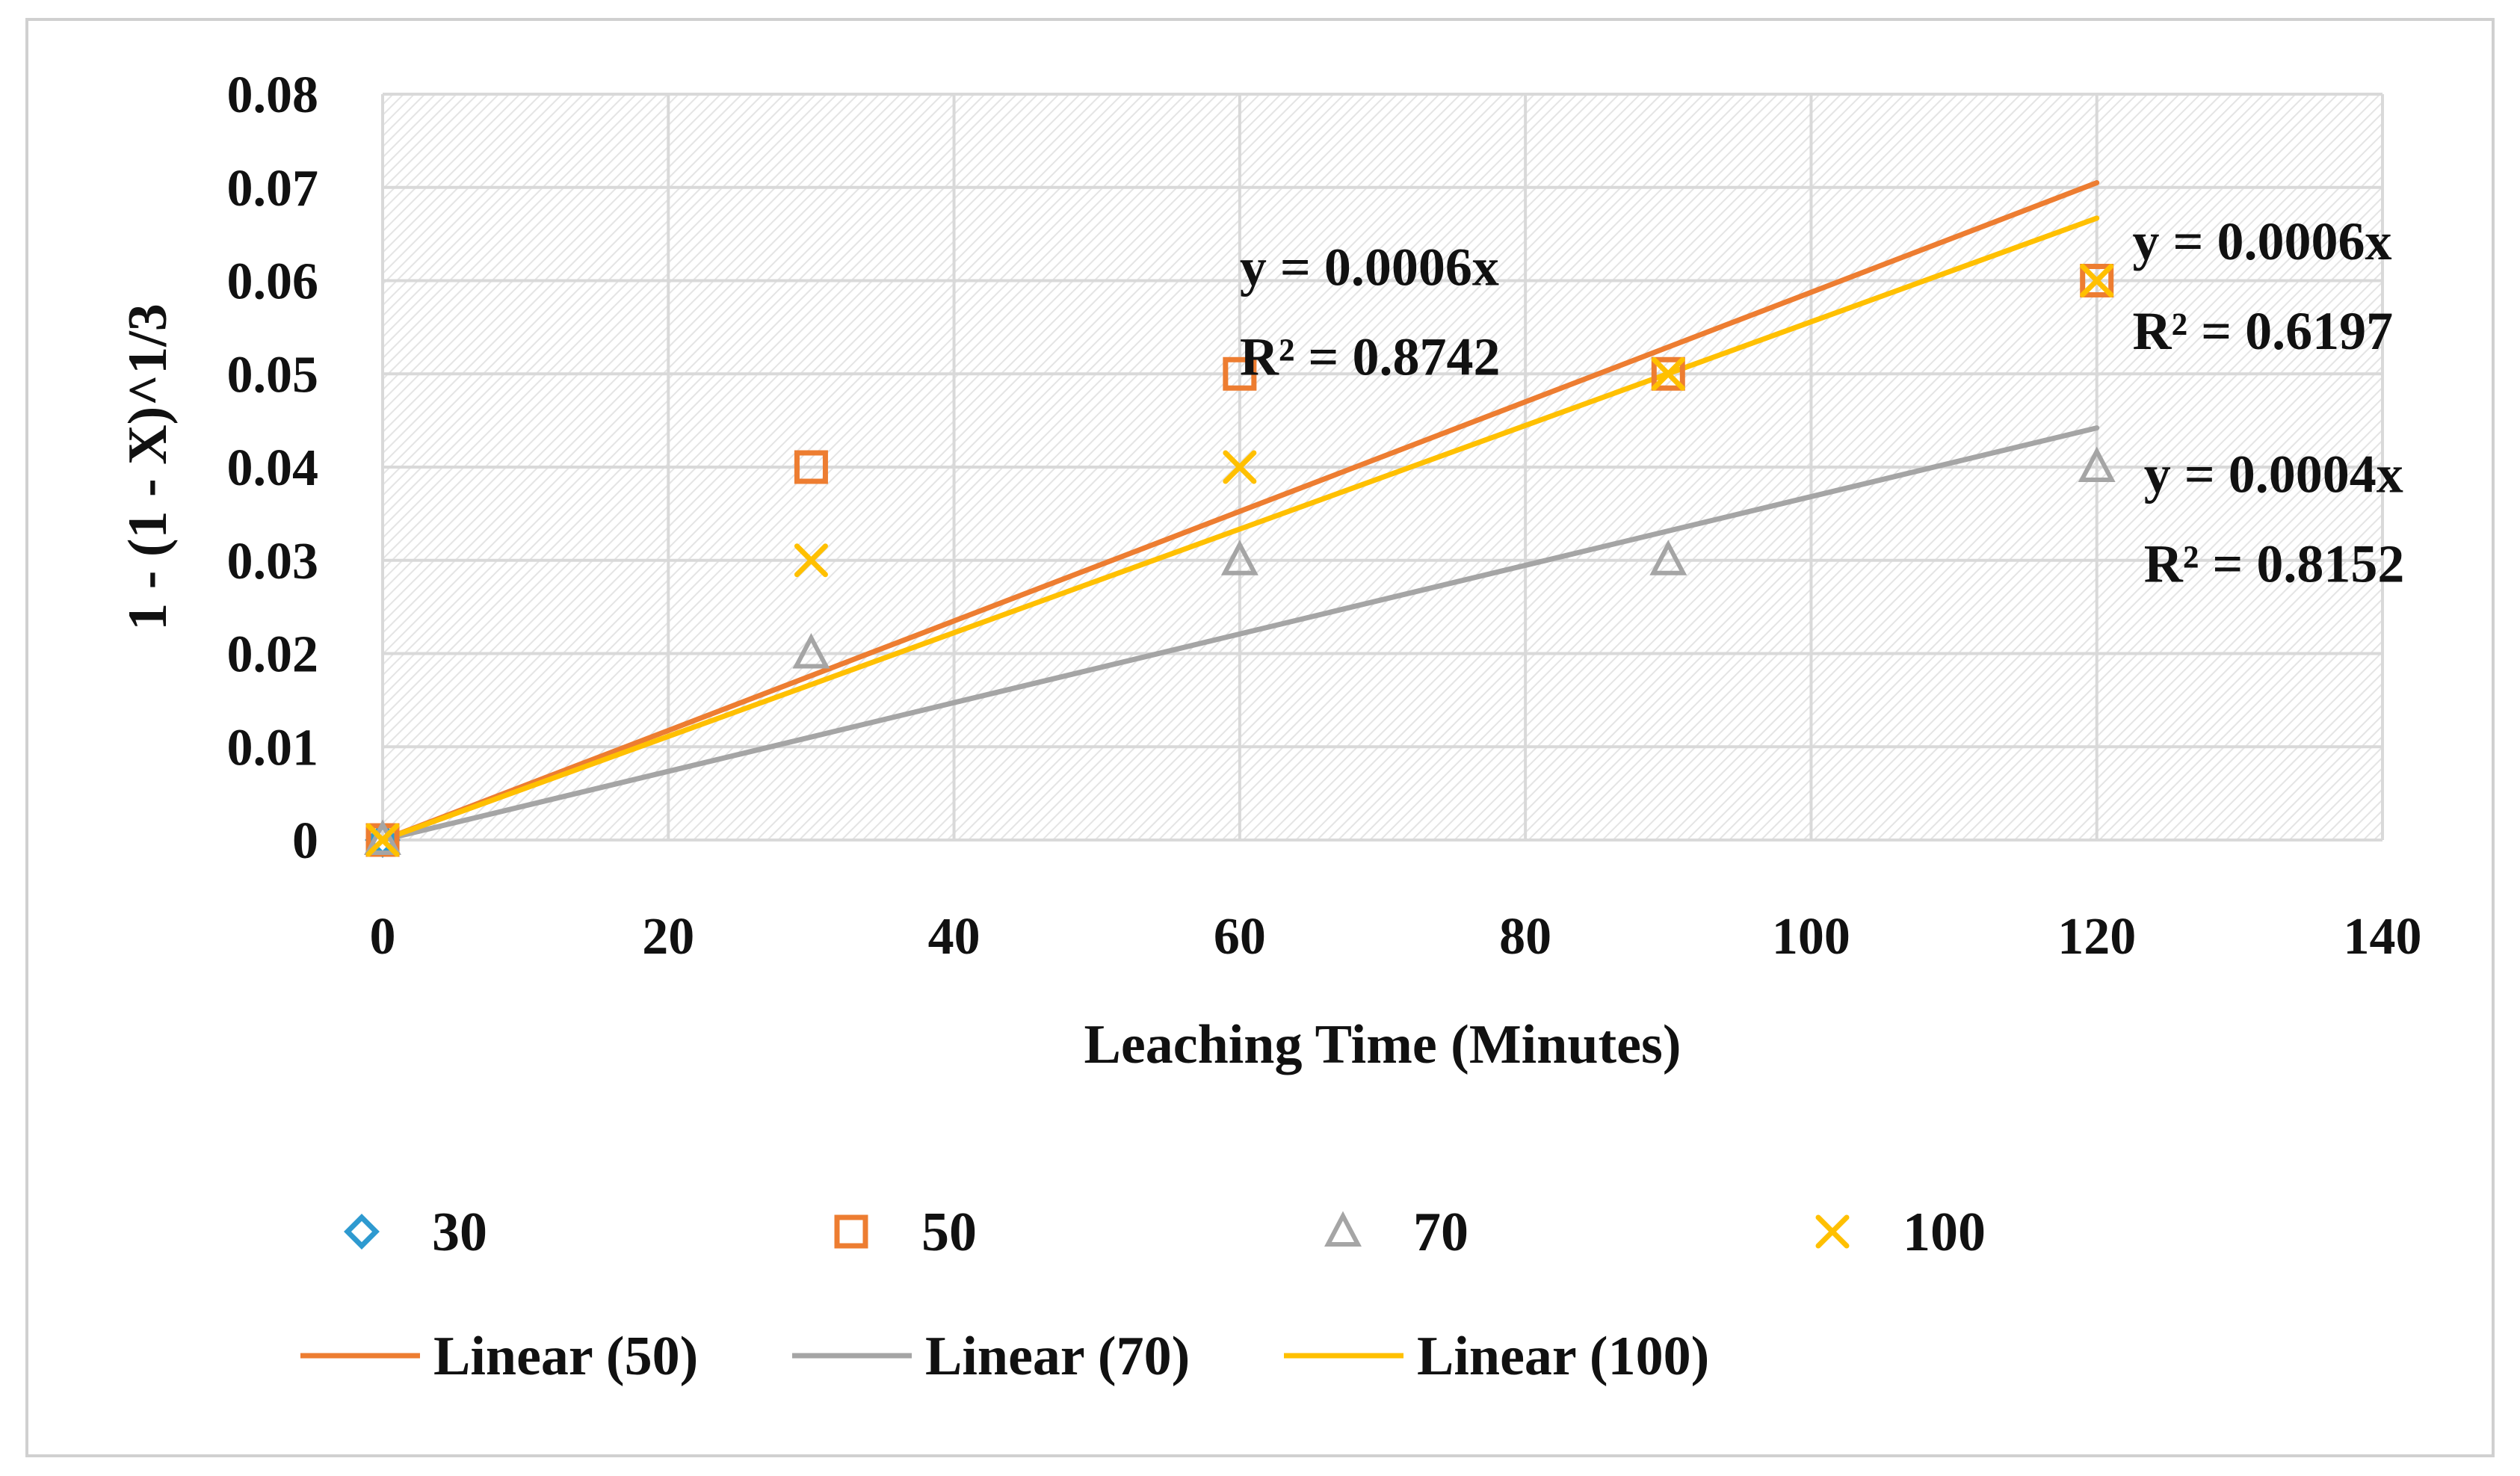 The width and height of the screenshot is (2520, 1476). Describe the element at coordinates (2096, 937) in the screenshot. I see `x-tick-label: 120` at that location.